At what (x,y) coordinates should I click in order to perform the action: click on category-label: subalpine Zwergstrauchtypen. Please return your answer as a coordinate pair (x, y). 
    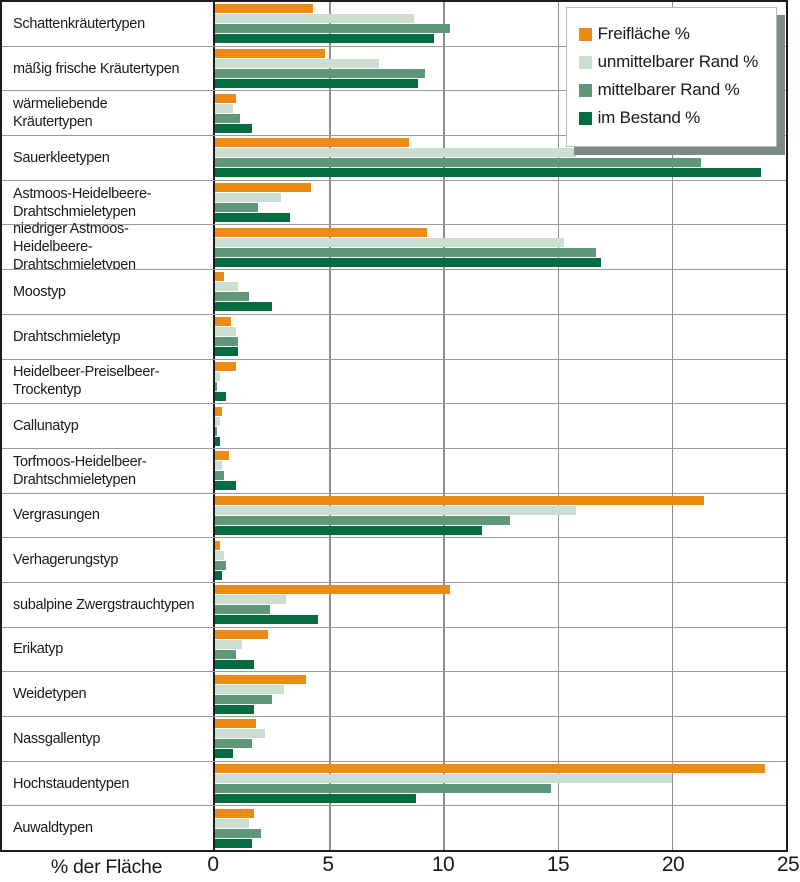
    Looking at the image, I should click on (108, 604).